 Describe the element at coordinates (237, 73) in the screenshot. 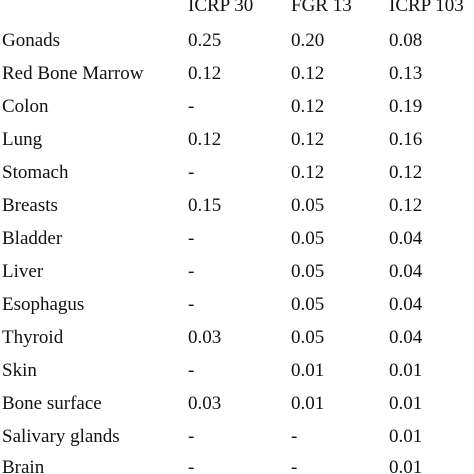

I see `table-row: Red Bone Marrow 0.12 0.12 0.13` at that location.